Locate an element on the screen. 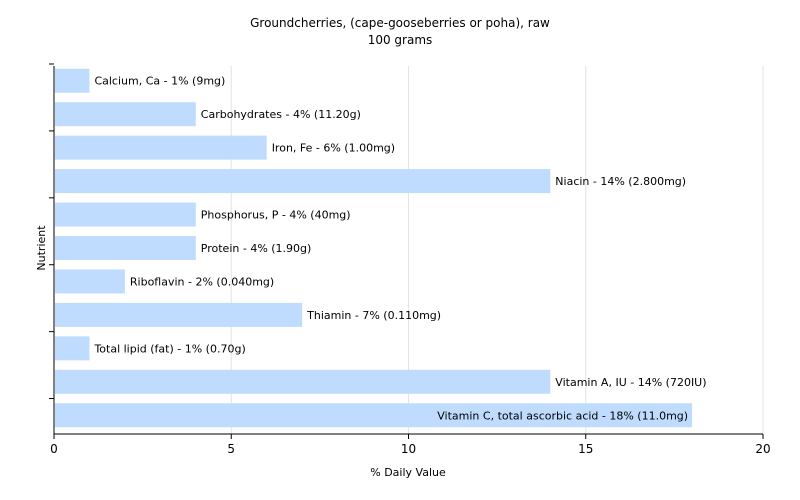 The image size is (800, 500). x-tick-label: 10 is located at coordinates (408, 449).